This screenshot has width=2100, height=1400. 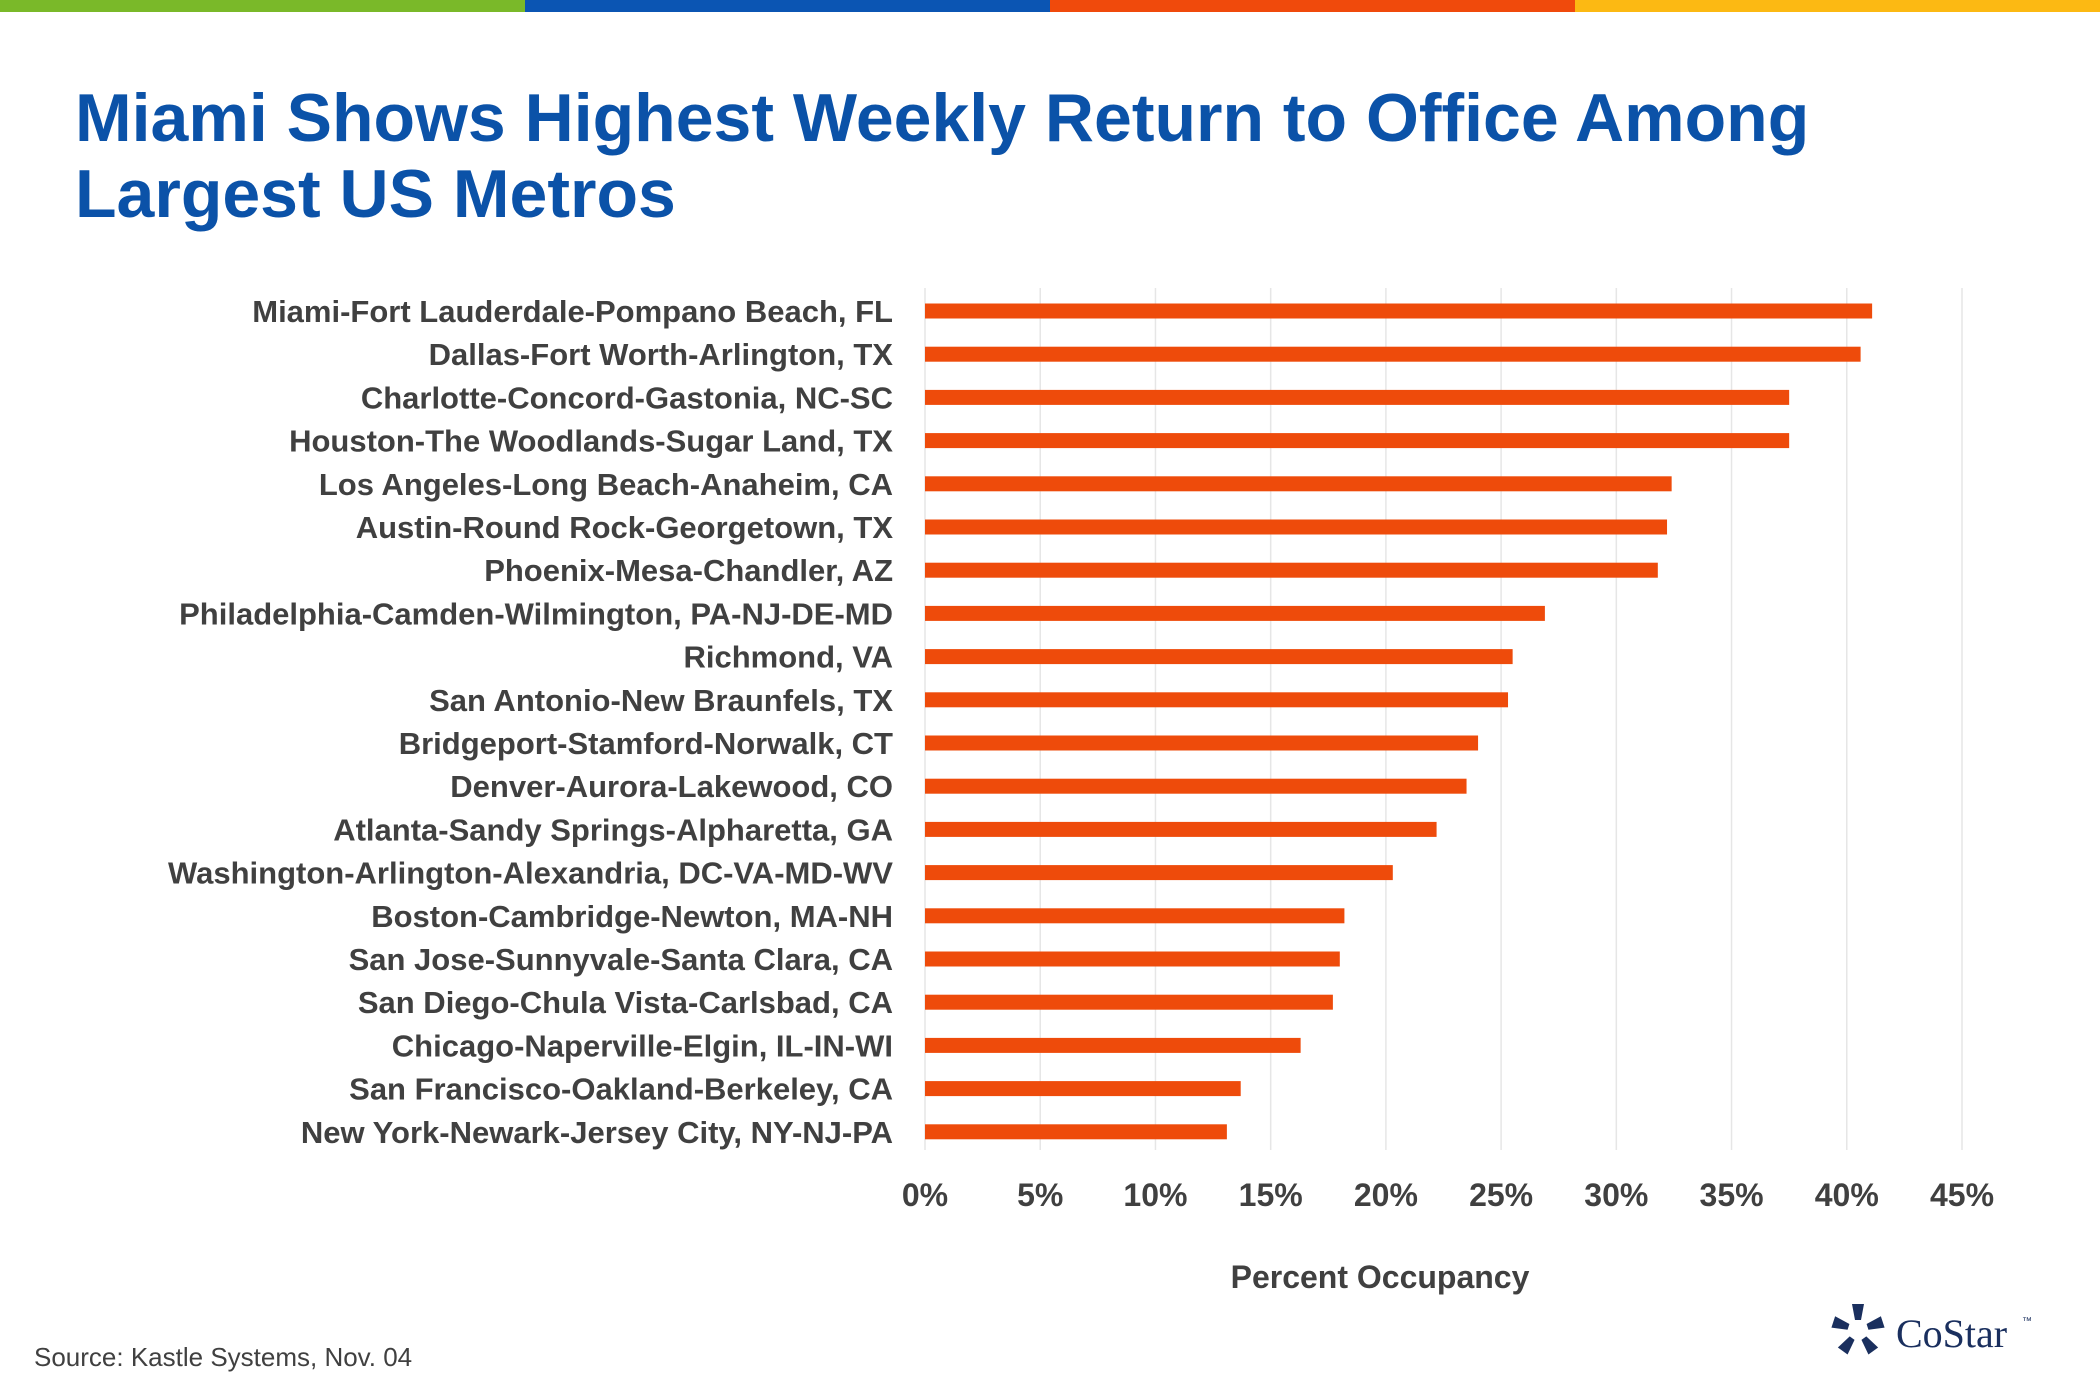 What do you see at coordinates (1732, 1195) in the screenshot?
I see `x-tick-label: 35%` at bounding box center [1732, 1195].